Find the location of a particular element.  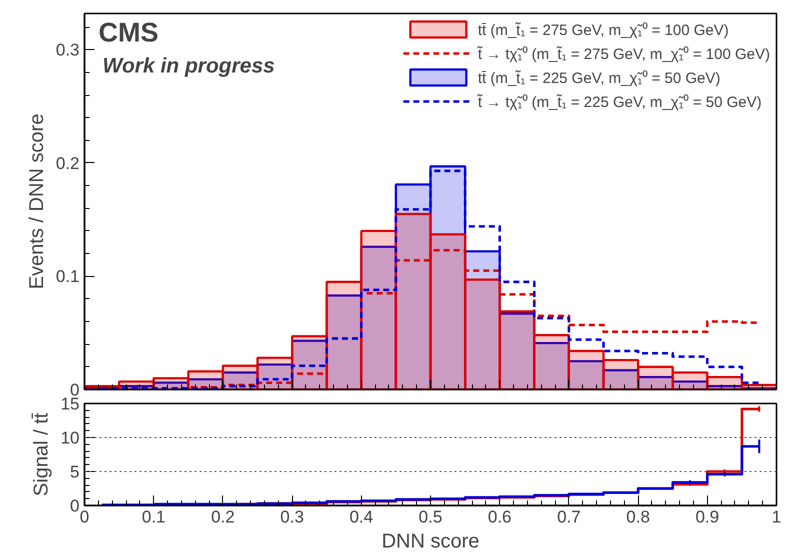

x-tick-label: 0.5 is located at coordinates (430, 517).